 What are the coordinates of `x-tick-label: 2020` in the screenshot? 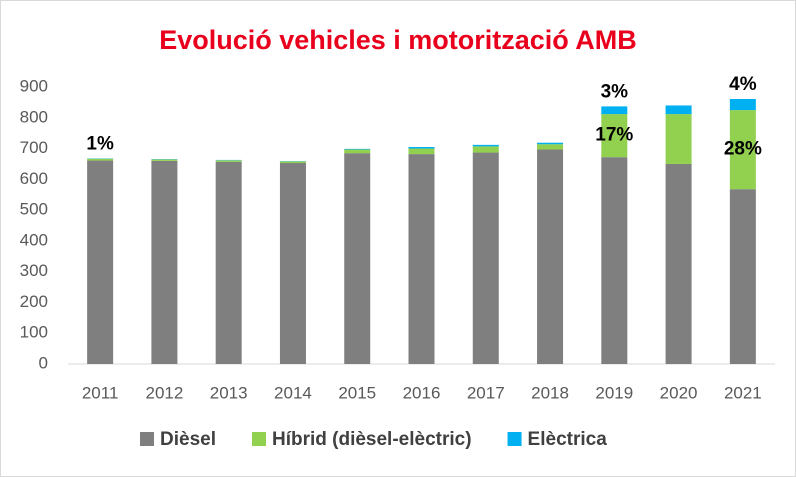 It's located at (679, 392).